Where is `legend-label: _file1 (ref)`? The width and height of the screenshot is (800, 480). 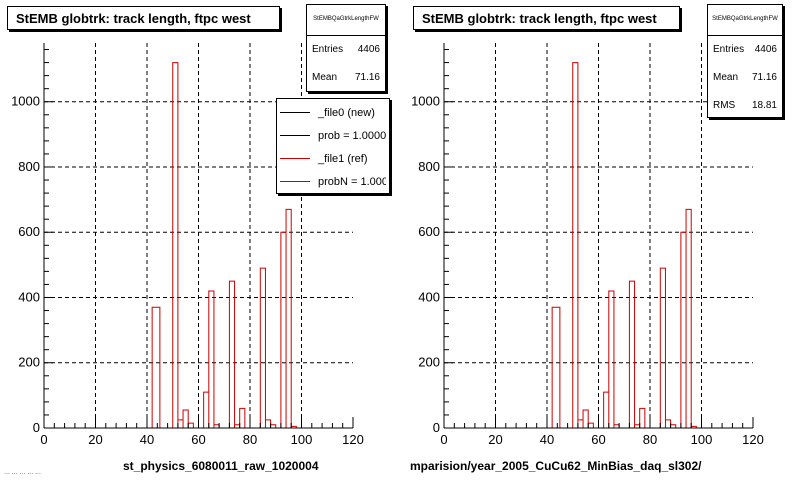
legend-label: _file1 (ref) is located at coordinates (343, 158).